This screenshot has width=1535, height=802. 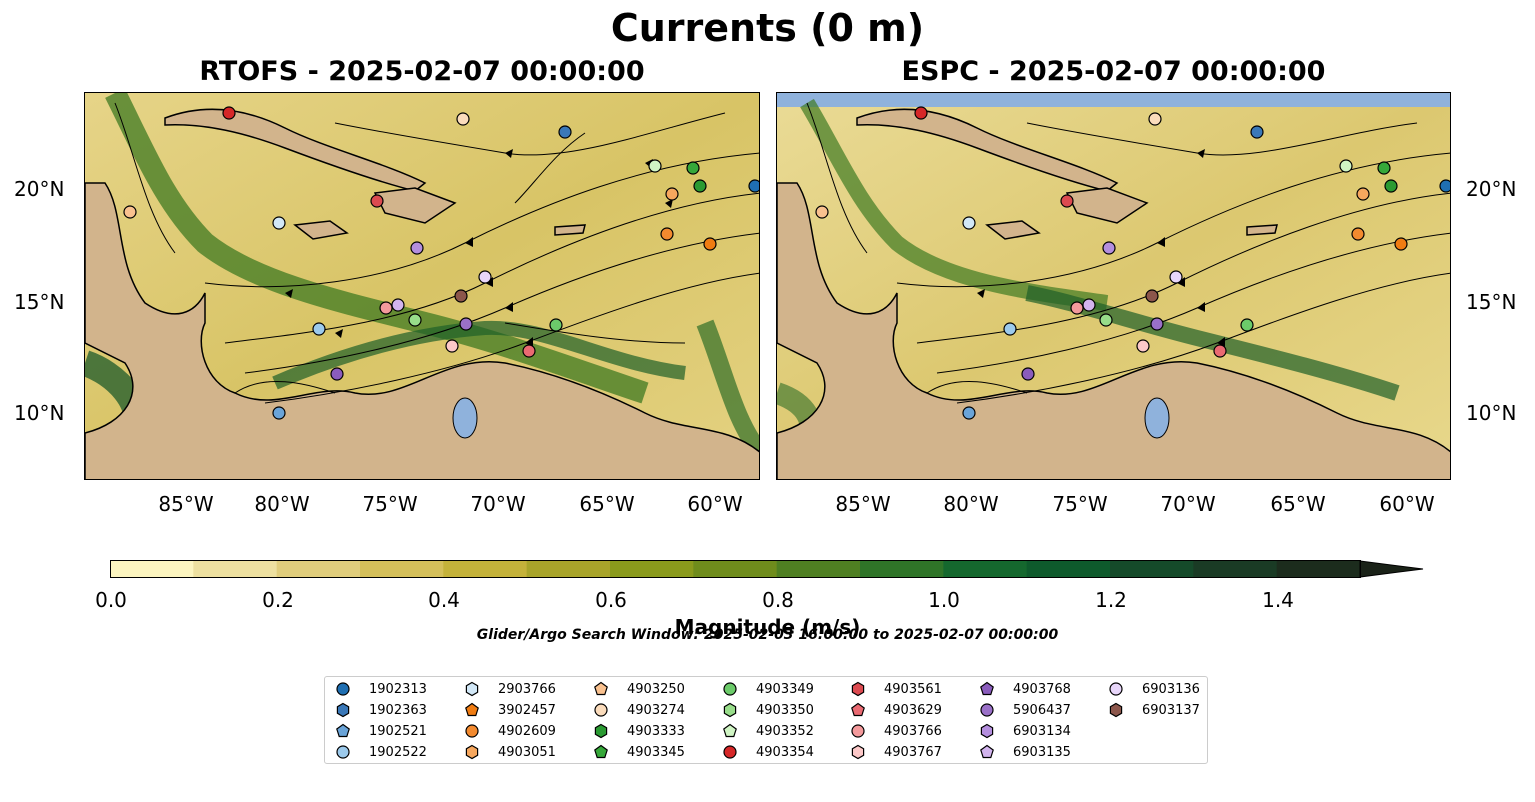 I want to click on legend-label: 4903767, so click(x=913, y=752).